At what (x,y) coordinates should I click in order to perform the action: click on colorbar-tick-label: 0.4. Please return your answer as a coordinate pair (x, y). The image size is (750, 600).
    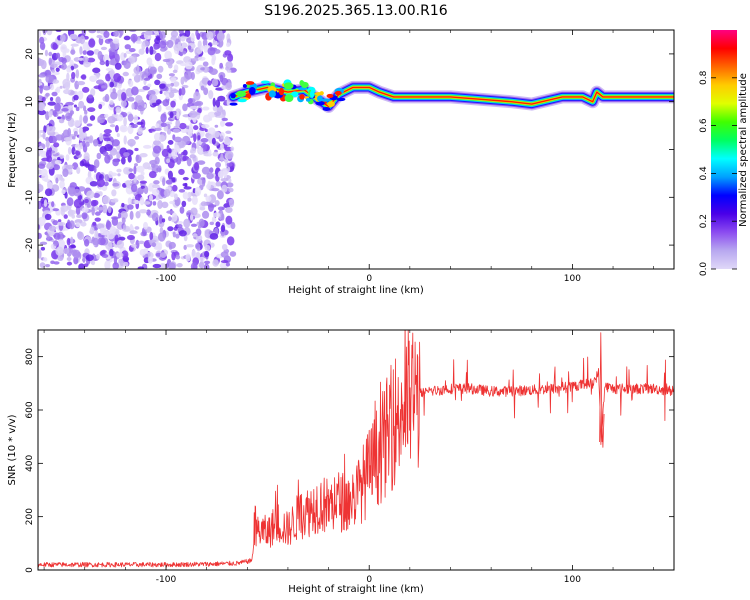
    Looking at the image, I should click on (704, 173).